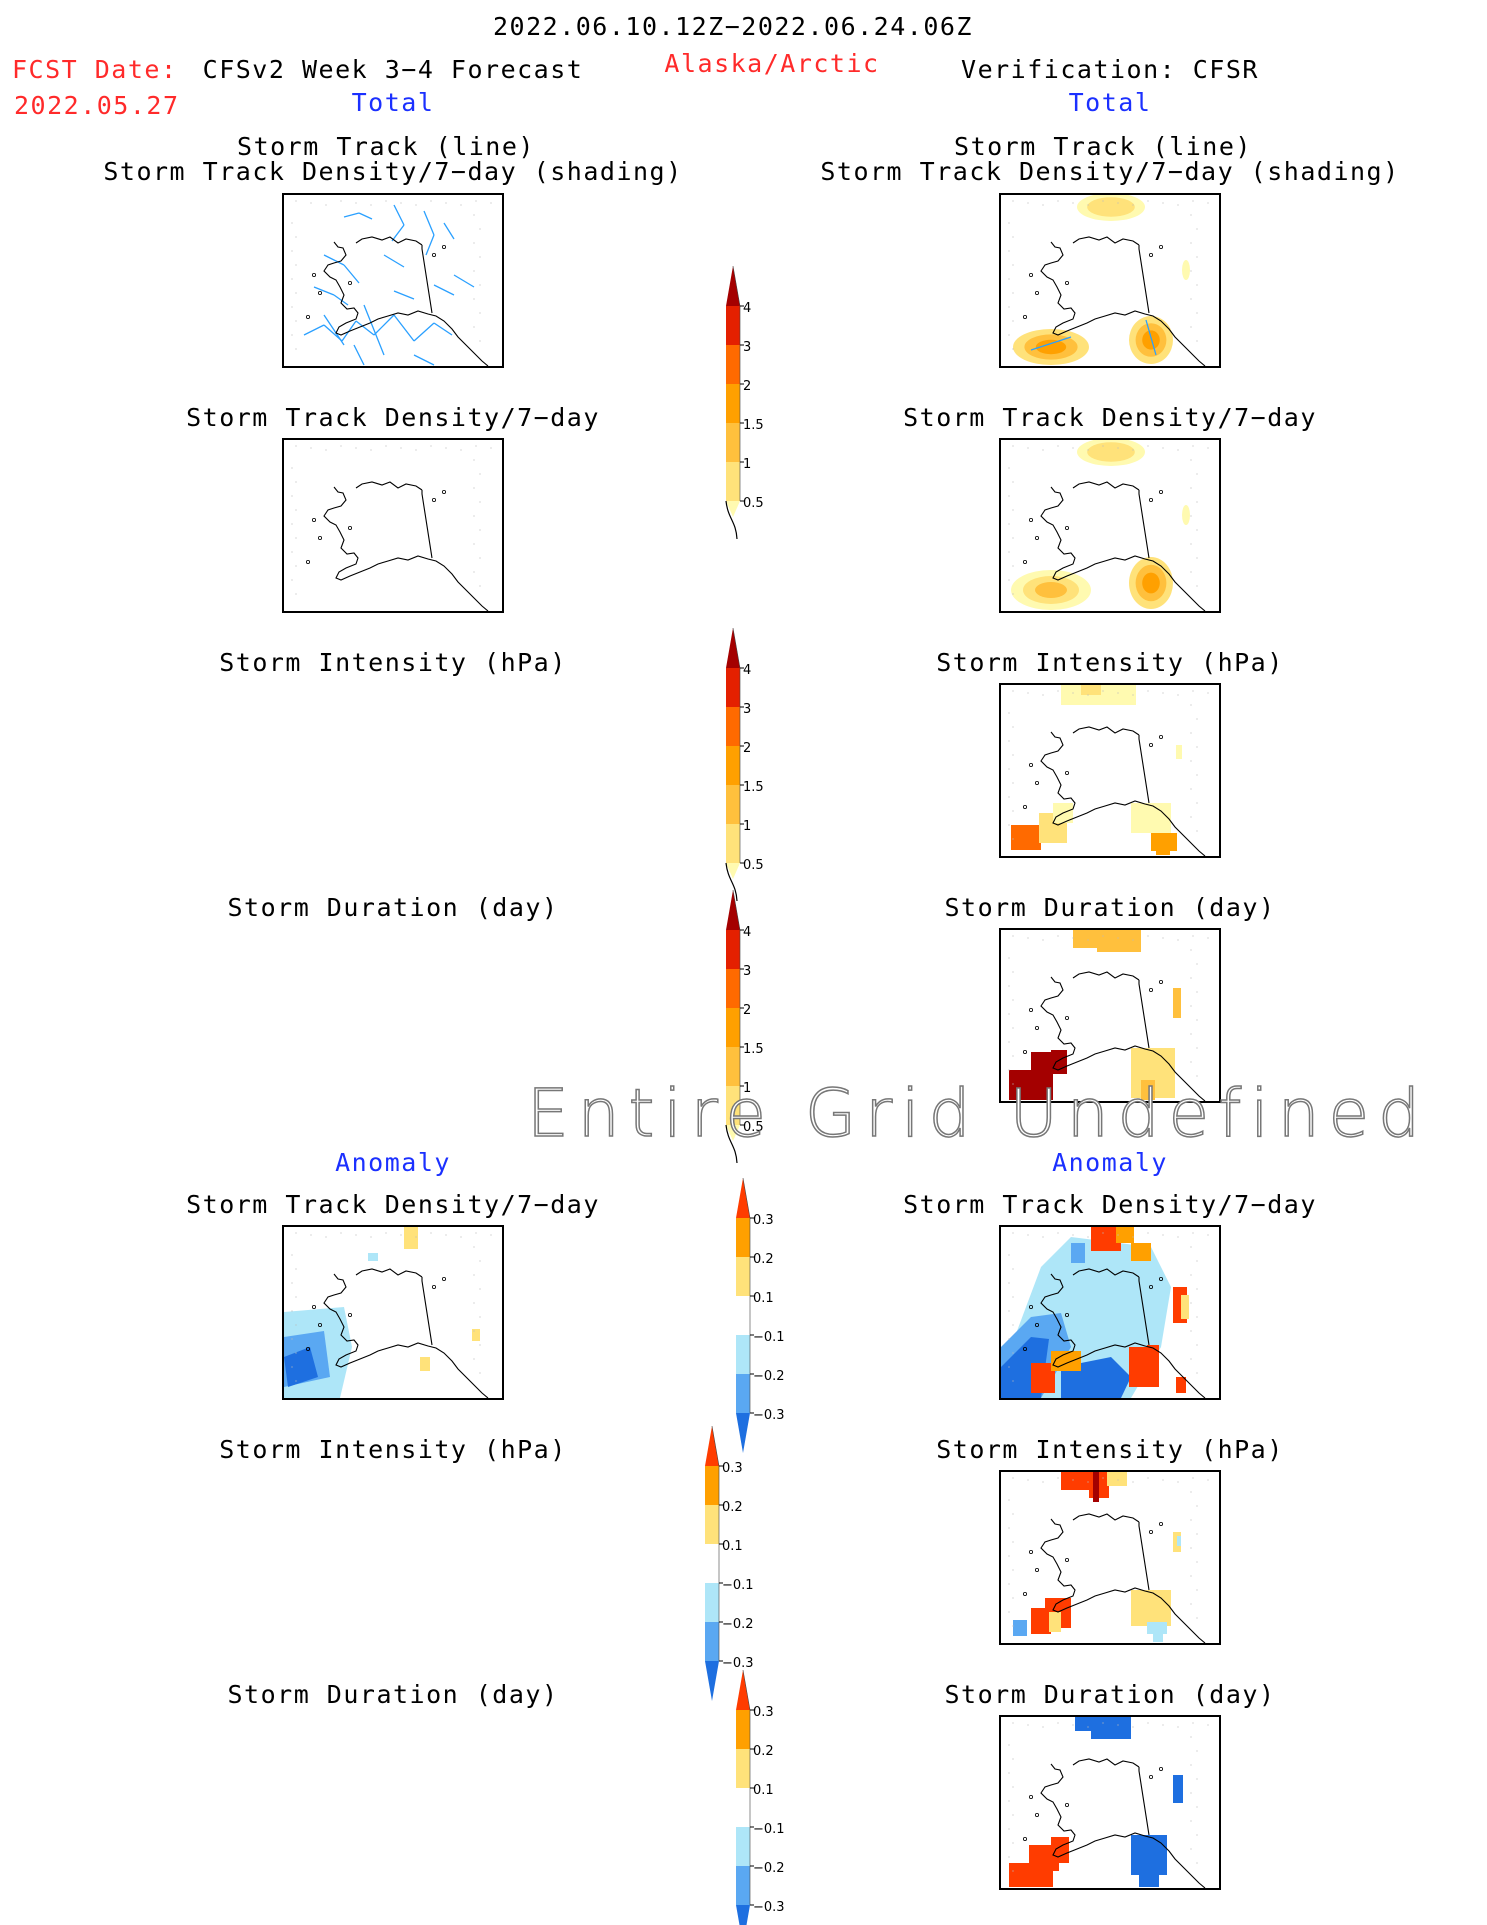 This screenshot has width=1487, height=1925. What do you see at coordinates (393, 417) in the screenshot?
I see `title-density-left: Storm Track Density/7−day` at bounding box center [393, 417].